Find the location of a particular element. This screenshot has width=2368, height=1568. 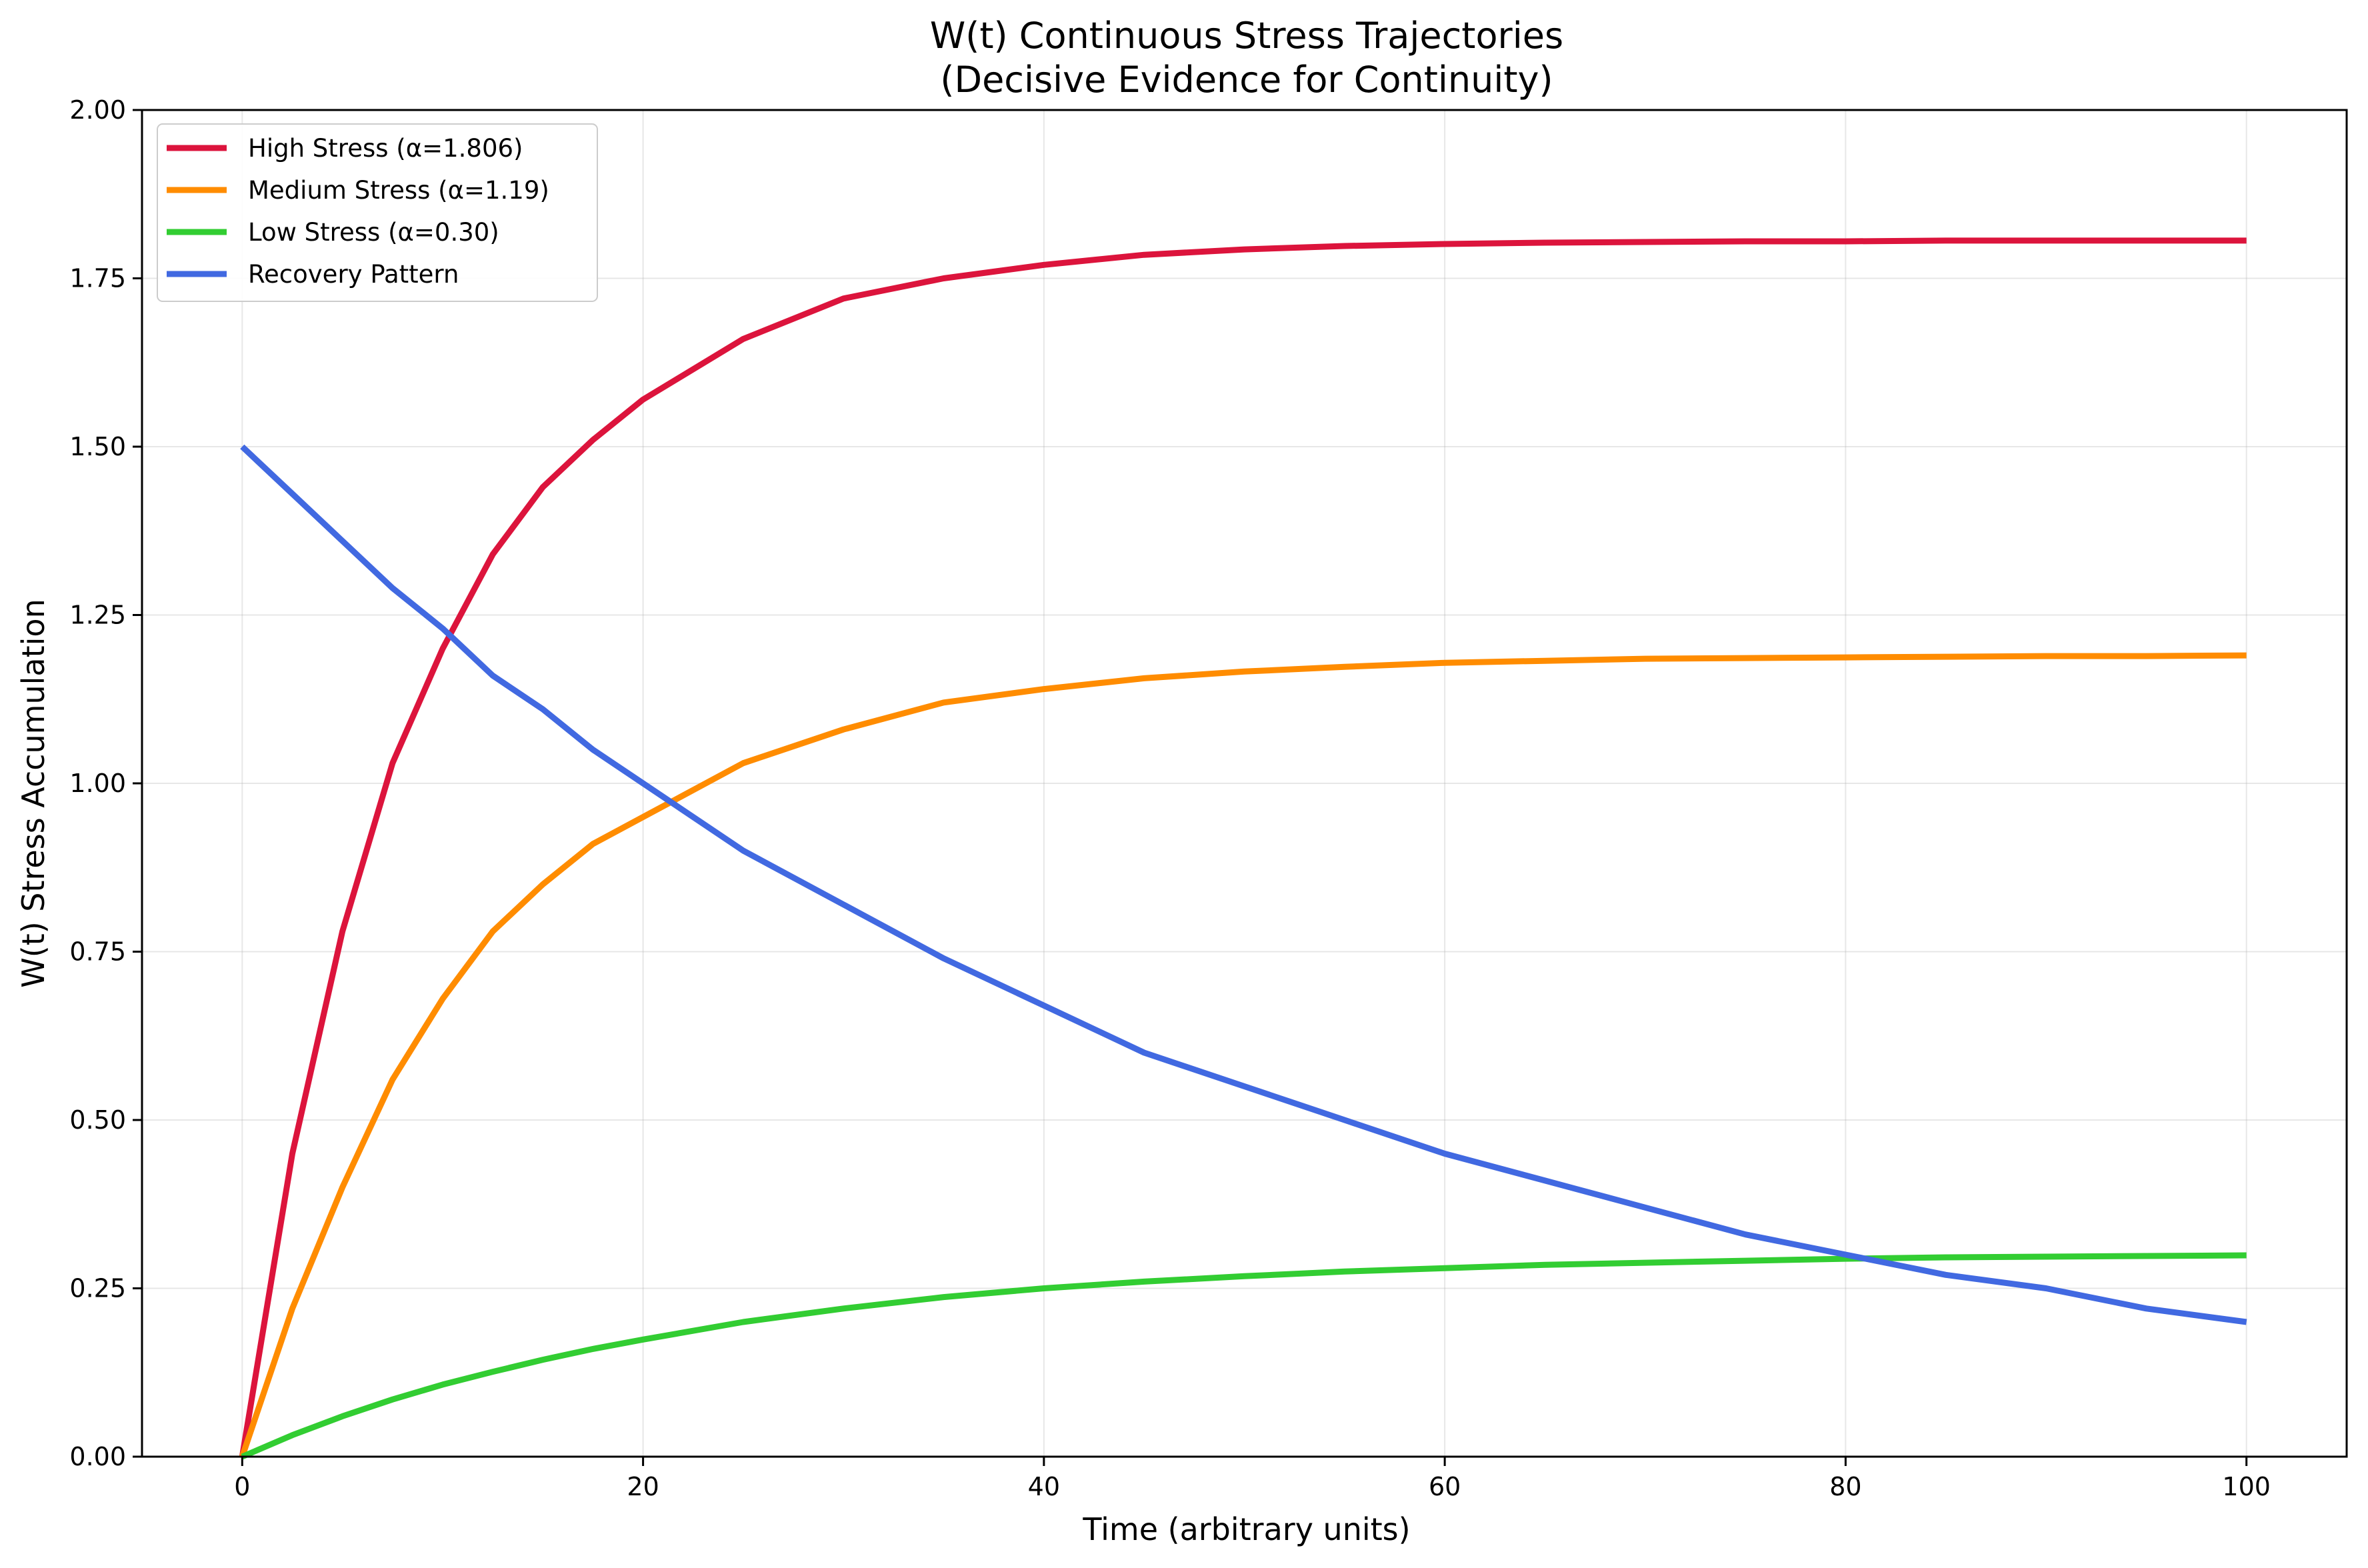

legend-label-3: Recovery Pattern is located at coordinates (353, 274).